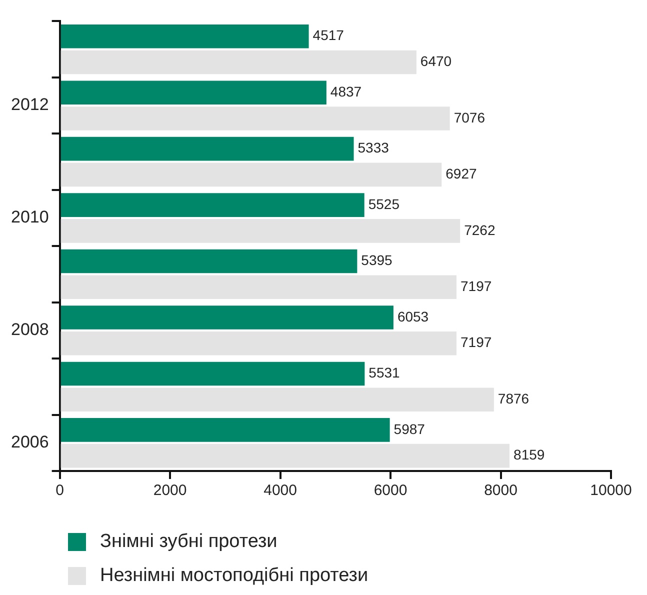 The image size is (647, 595). Describe the element at coordinates (384, 372) in the screenshot. I see `data-label: 5531` at that location.